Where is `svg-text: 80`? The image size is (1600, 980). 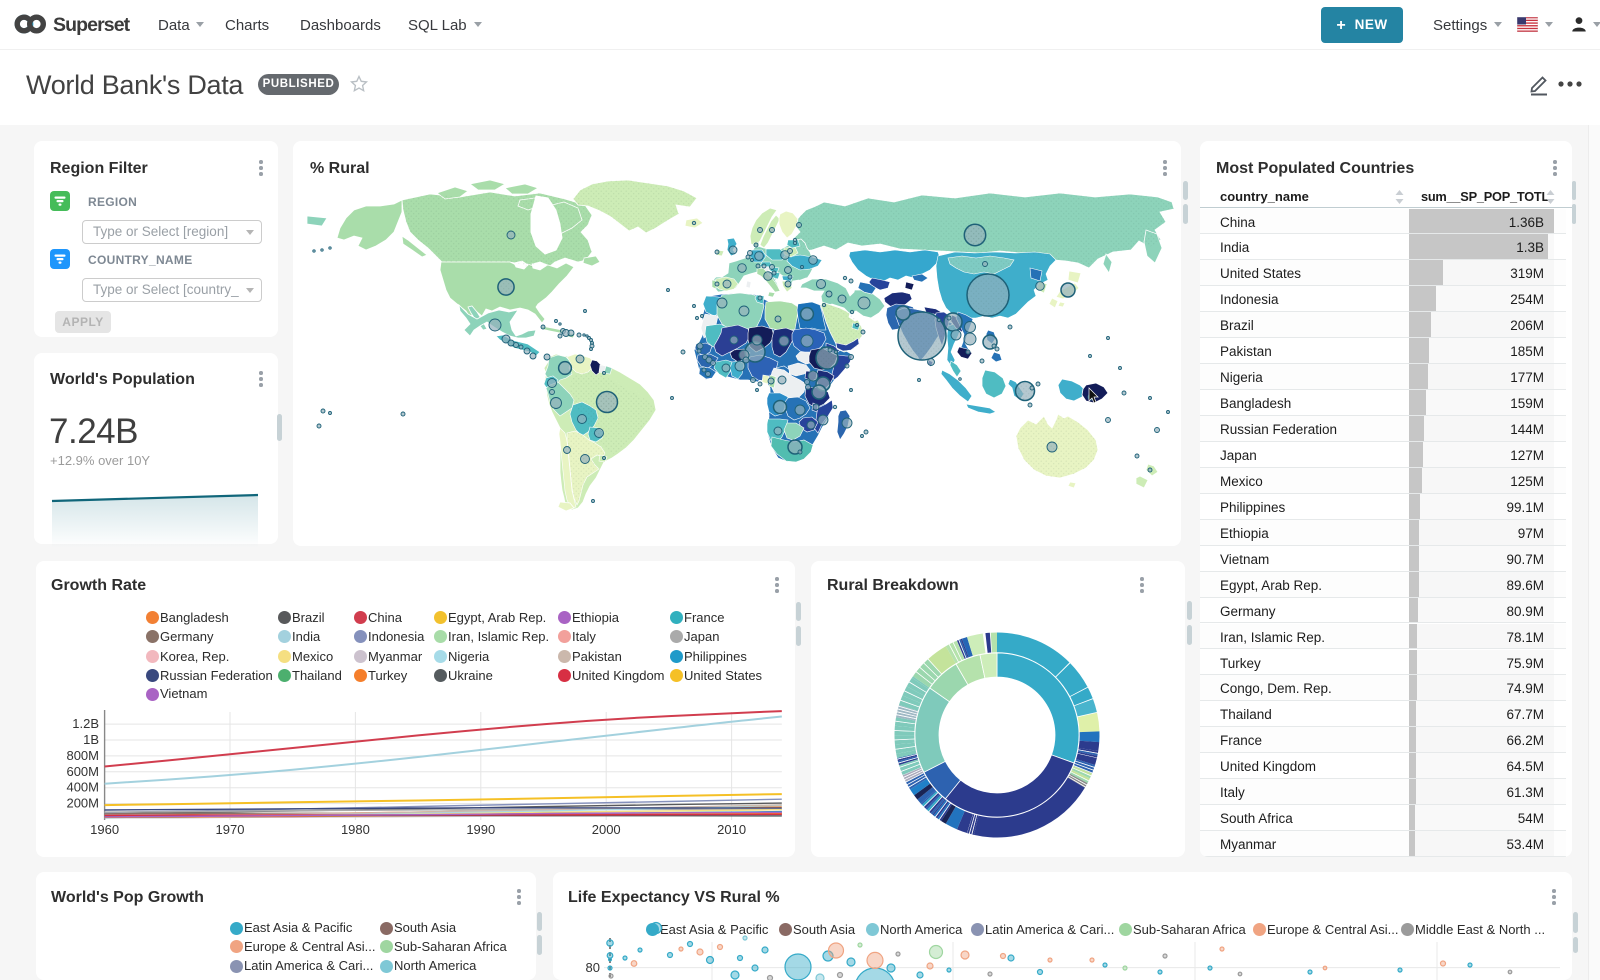
svg-text: 80 is located at coordinates (593, 967).